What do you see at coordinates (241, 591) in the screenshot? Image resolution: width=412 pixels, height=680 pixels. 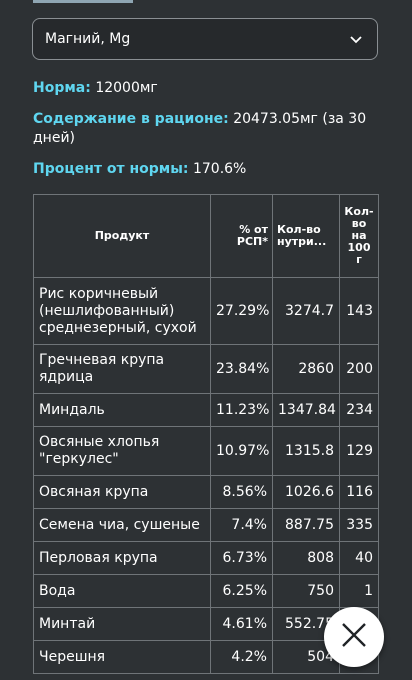 I see `rsp-percent: 6.25%` at bounding box center [241, 591].